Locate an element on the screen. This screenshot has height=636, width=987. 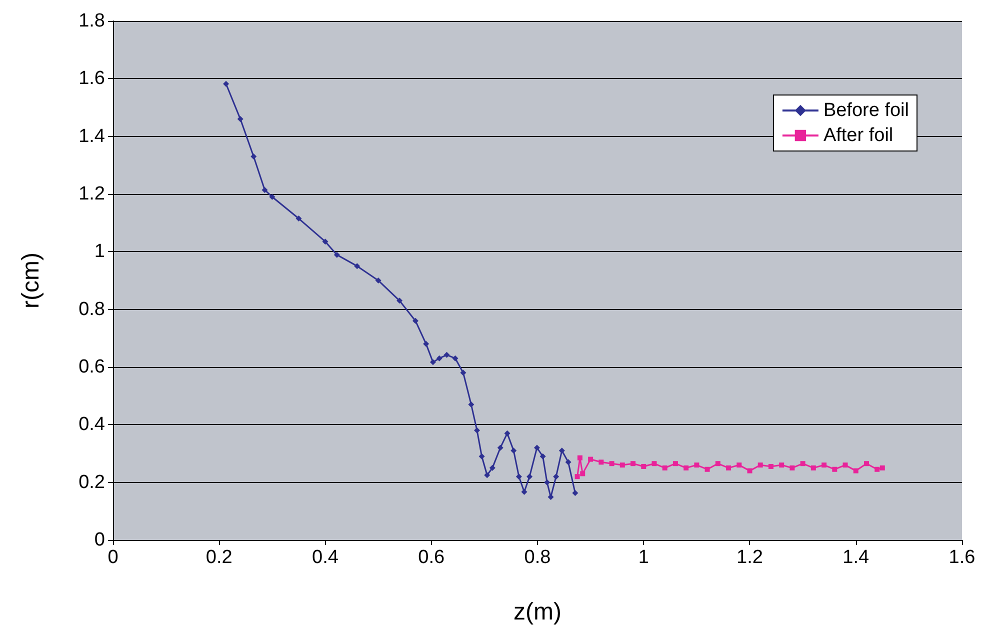
y-tick-label: 0.4 is located at coordinates (92, 425).